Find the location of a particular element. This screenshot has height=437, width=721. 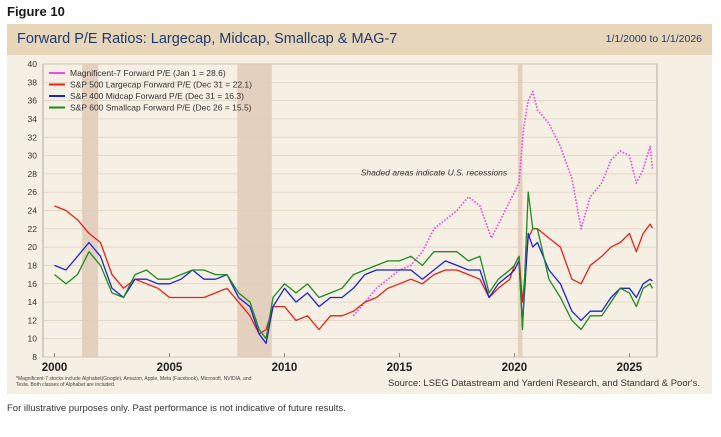

y-tick-label-40: 40 is located at coordinates (33, 64).